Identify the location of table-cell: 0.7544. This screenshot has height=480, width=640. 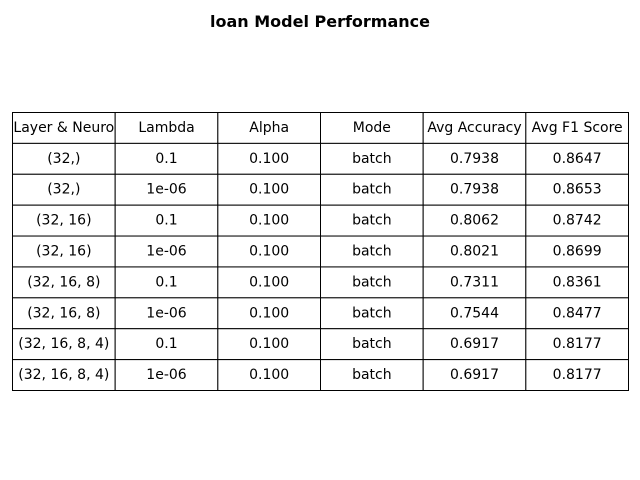
(474, 313).